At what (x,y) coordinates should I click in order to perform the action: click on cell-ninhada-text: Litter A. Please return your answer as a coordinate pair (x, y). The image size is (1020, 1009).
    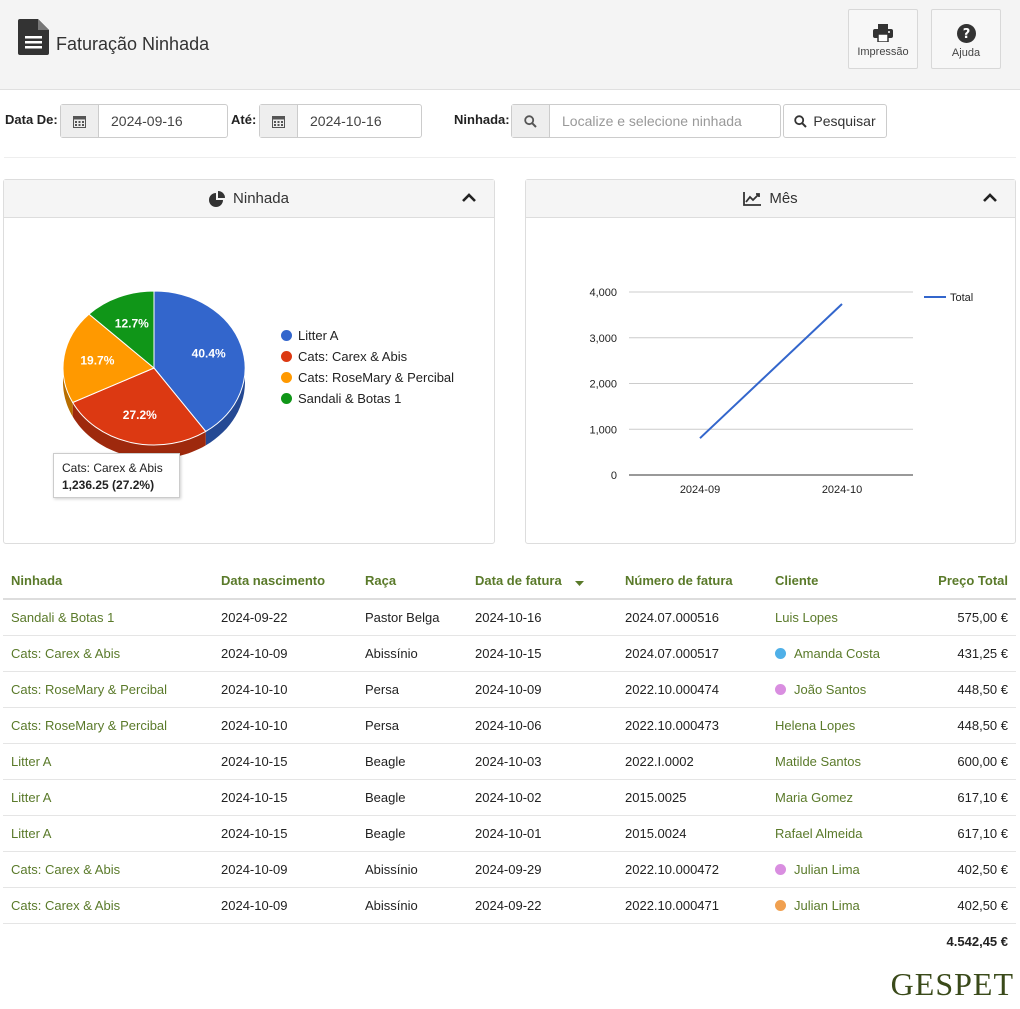
    Looking at the image, I should click on (31, 761).